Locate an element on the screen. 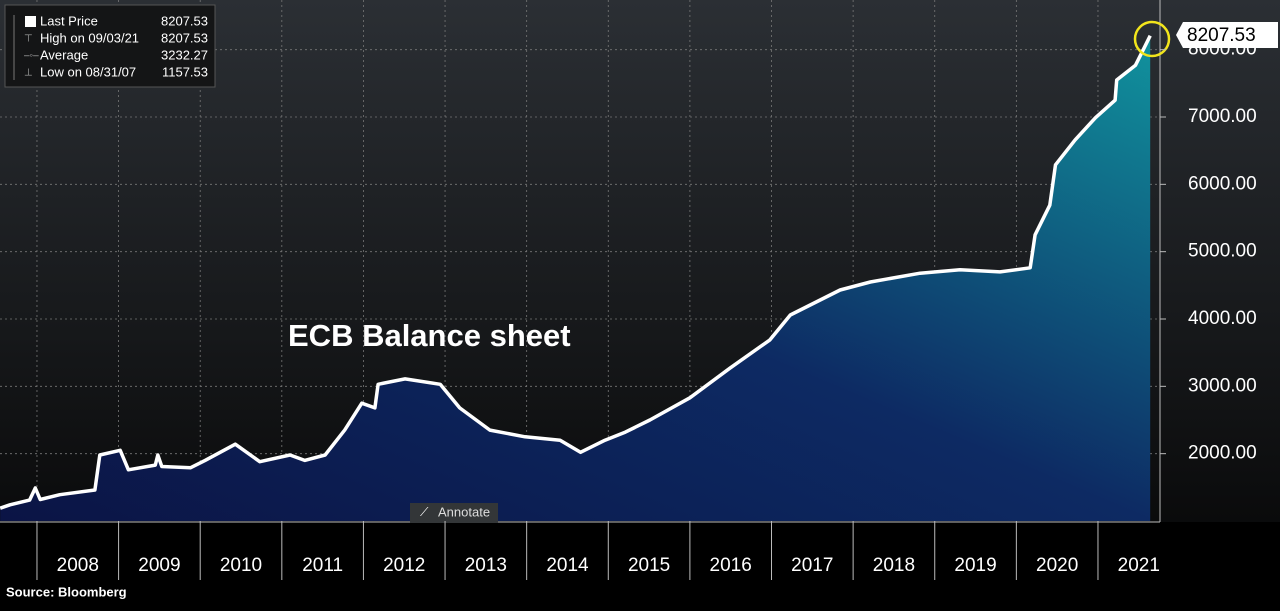 The height and width of the screenshot is (611, 1280). annotate-button: ⟋ Annotate is located at coordinates (454, 513).